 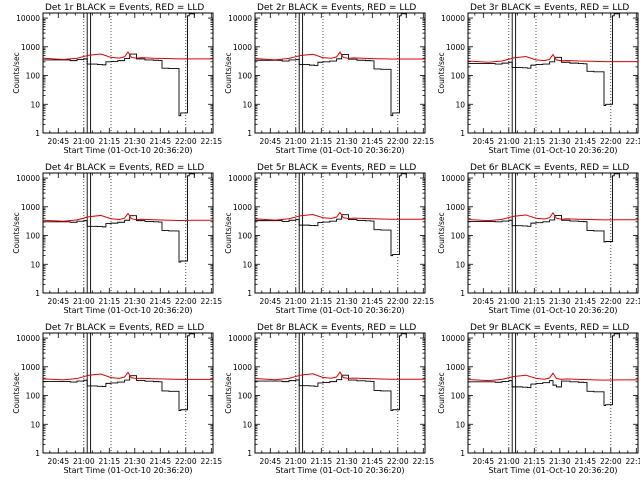 I want to click on panel-title: Det 7r BLACK = Events, RED = LLD, so click(x=124, y=328).